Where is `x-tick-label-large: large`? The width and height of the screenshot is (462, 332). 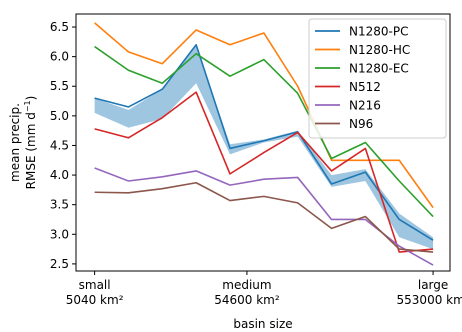
x-tick-label-large: large is located at coordinates (433, 285).